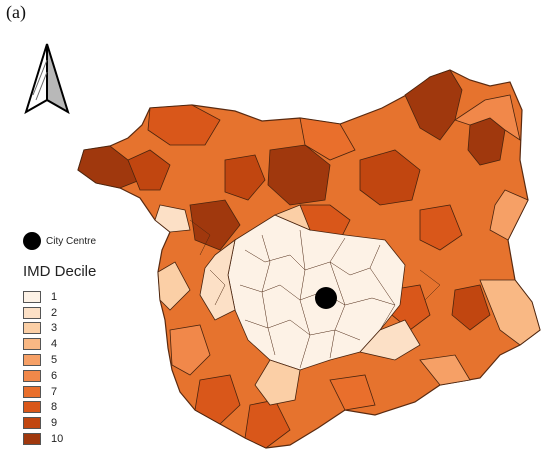  I want to click on legend-label: 4, so click(54, 344).